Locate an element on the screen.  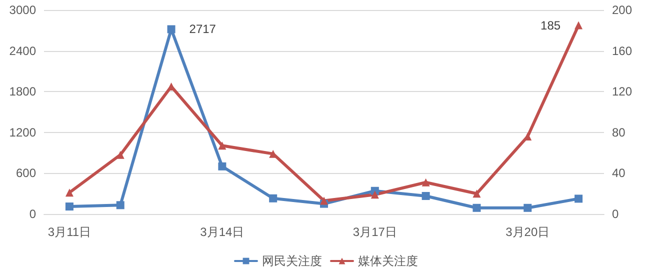
y2-tick-label: 80 is located at coordinates (619, 132).